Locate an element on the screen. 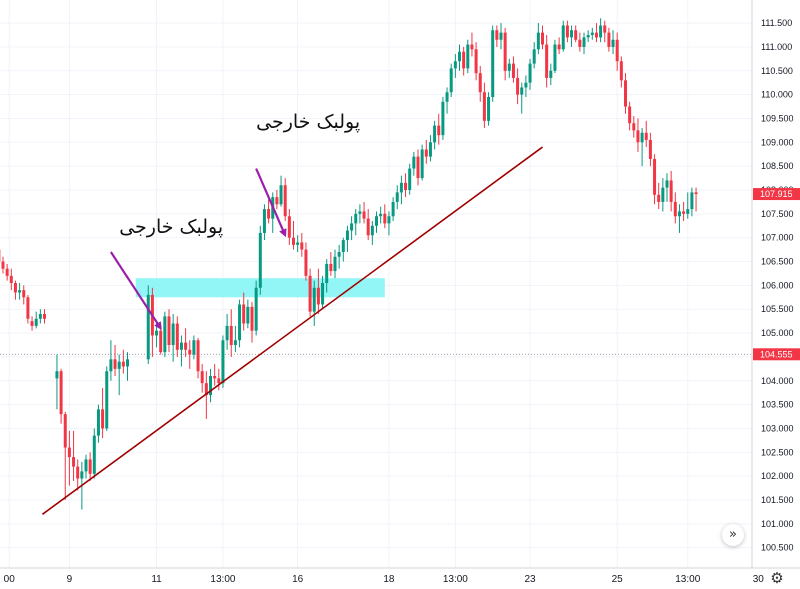 The width and height of the screenshot is (800, 589). scroll-to-realtime-button: » is located at coordinates (733, 535).